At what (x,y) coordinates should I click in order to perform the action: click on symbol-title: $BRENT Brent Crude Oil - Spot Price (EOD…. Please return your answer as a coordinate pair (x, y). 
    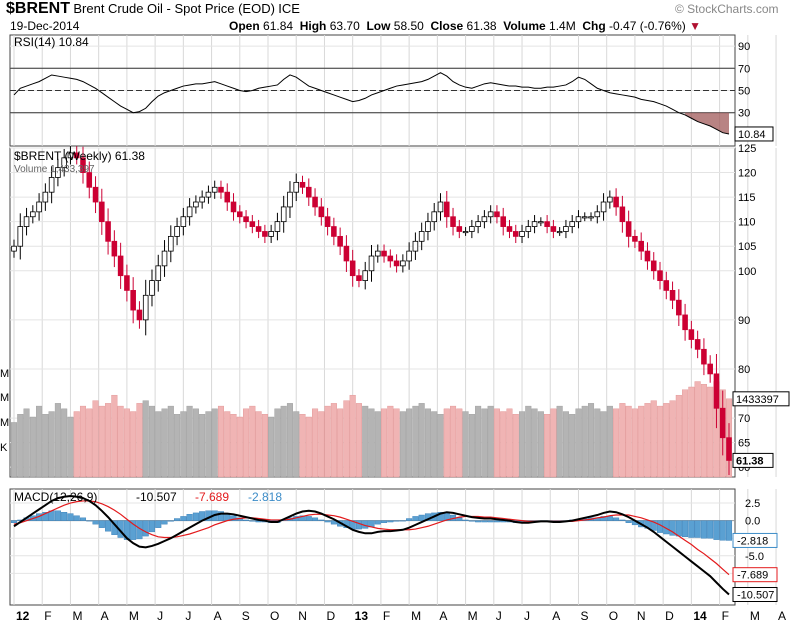
    Looking at the image, I should click on (153, 9).